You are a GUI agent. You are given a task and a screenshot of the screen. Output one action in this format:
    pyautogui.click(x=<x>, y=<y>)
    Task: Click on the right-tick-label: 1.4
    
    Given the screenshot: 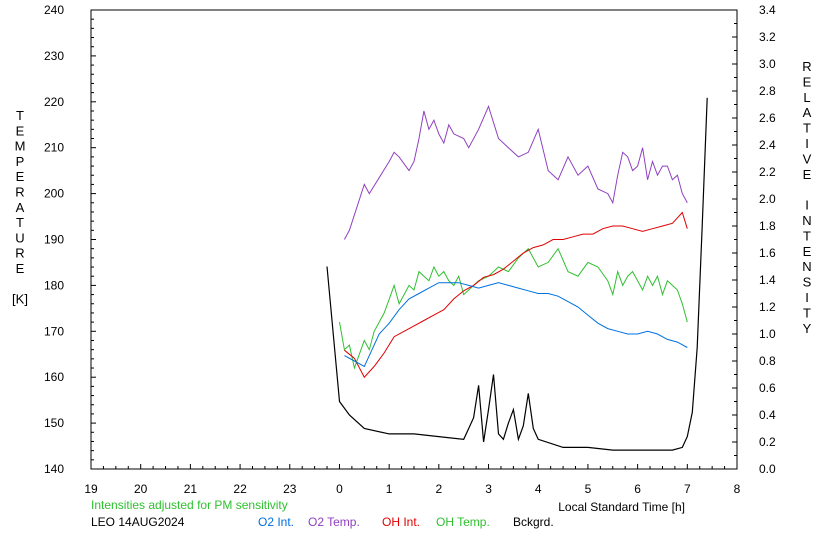 What is the action you would take?
    pyautogui.click(x=767, y=280)
    